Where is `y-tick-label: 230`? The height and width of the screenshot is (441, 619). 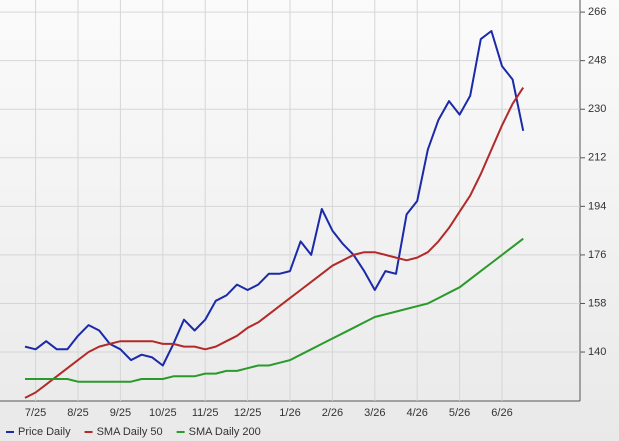
y-tick-label: 230 is located at coordinates (597, 109).